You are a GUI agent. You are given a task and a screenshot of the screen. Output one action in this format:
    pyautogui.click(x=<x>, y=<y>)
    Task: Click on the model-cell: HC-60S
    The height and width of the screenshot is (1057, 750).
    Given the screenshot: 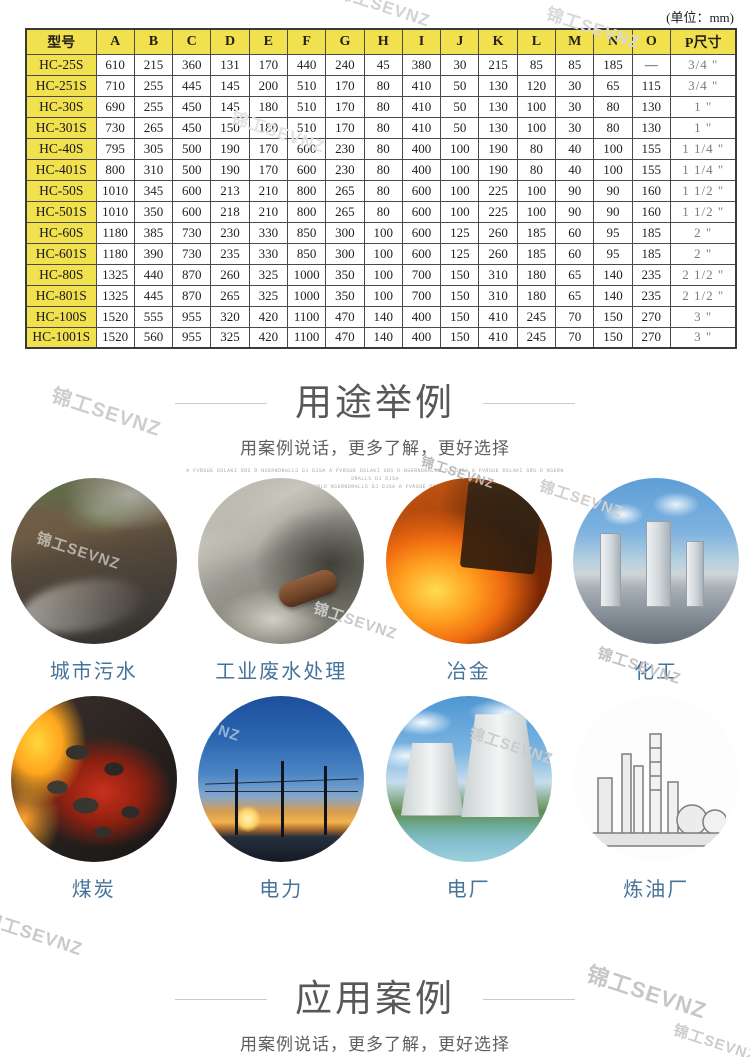 What is the action you would take?
    pyautogui.click(x=61, y=232)
    